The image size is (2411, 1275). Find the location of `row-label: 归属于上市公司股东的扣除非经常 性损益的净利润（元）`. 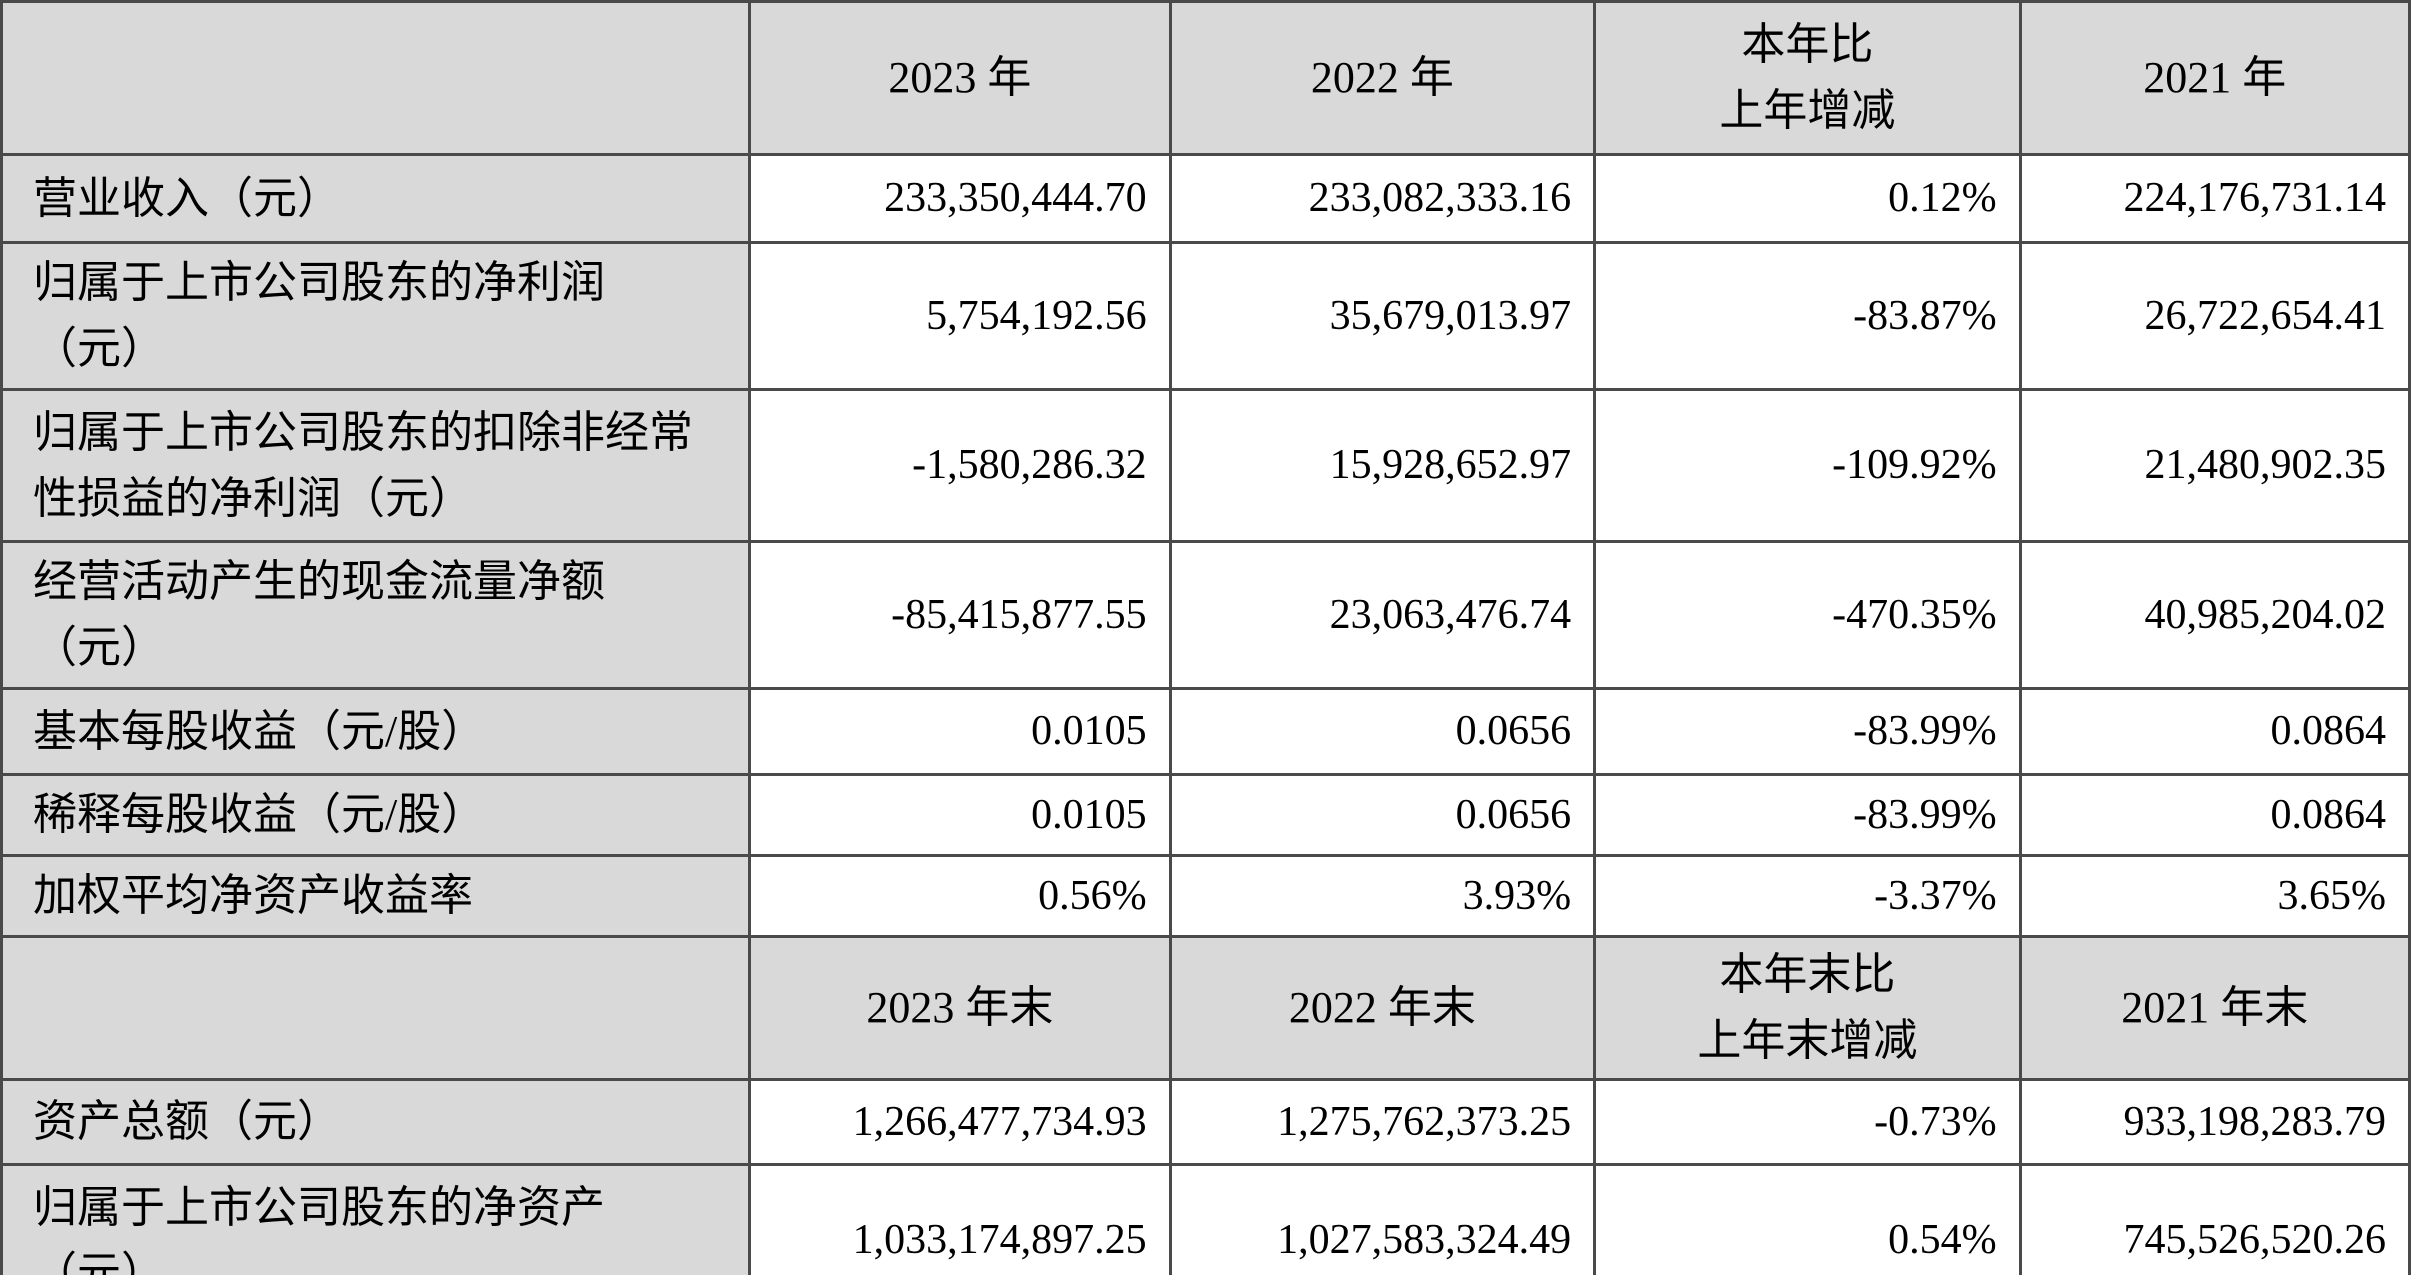

row-label: 归属于上市公司股东的扣除非经常 性损益的净利润（元） is located at coordinates (376, 465).